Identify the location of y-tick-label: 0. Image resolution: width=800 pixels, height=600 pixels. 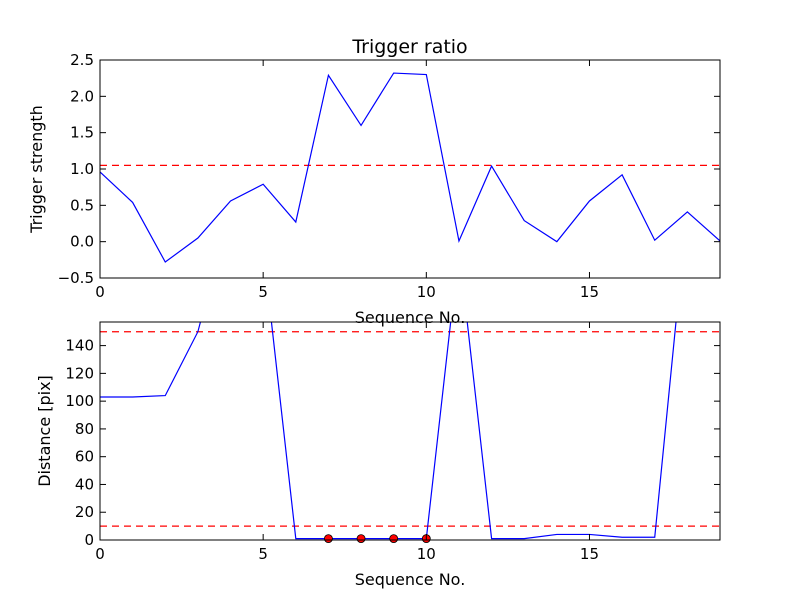
(89, 540).